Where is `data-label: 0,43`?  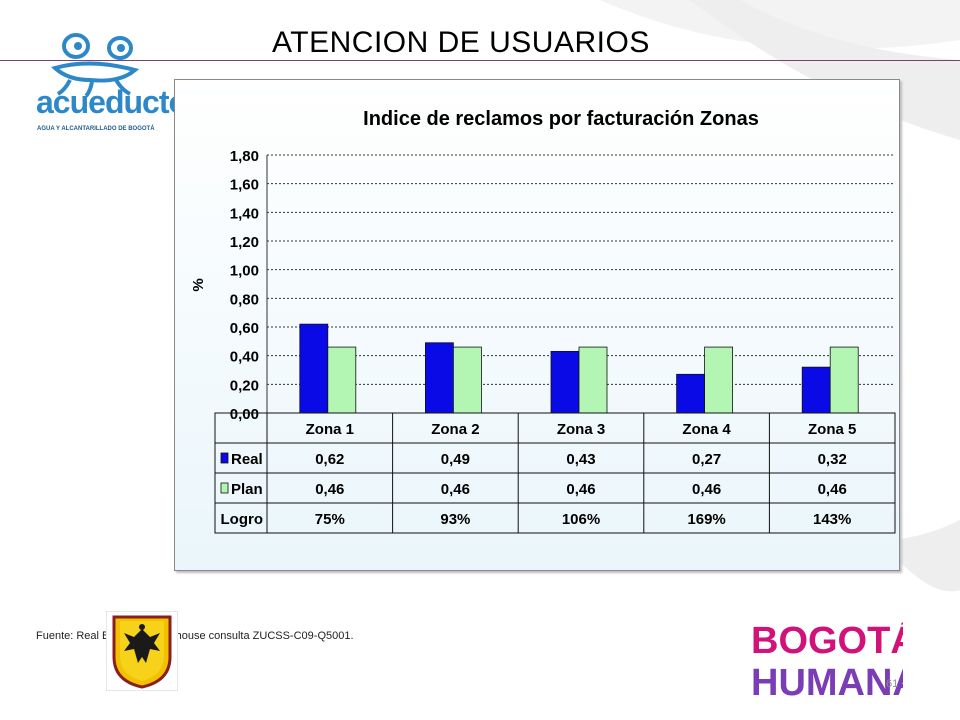 data-label: 0,43 is located at coordinates (580, 459).